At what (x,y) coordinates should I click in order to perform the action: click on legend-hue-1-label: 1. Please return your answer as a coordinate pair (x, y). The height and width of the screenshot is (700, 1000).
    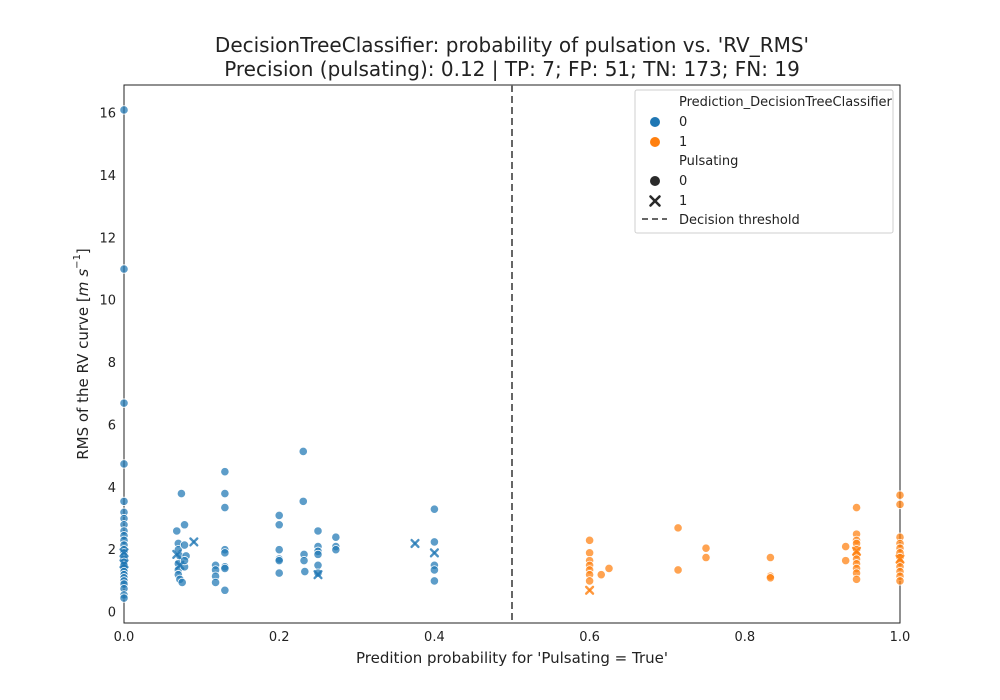
    Looking at the image, I should click on (683, 142).